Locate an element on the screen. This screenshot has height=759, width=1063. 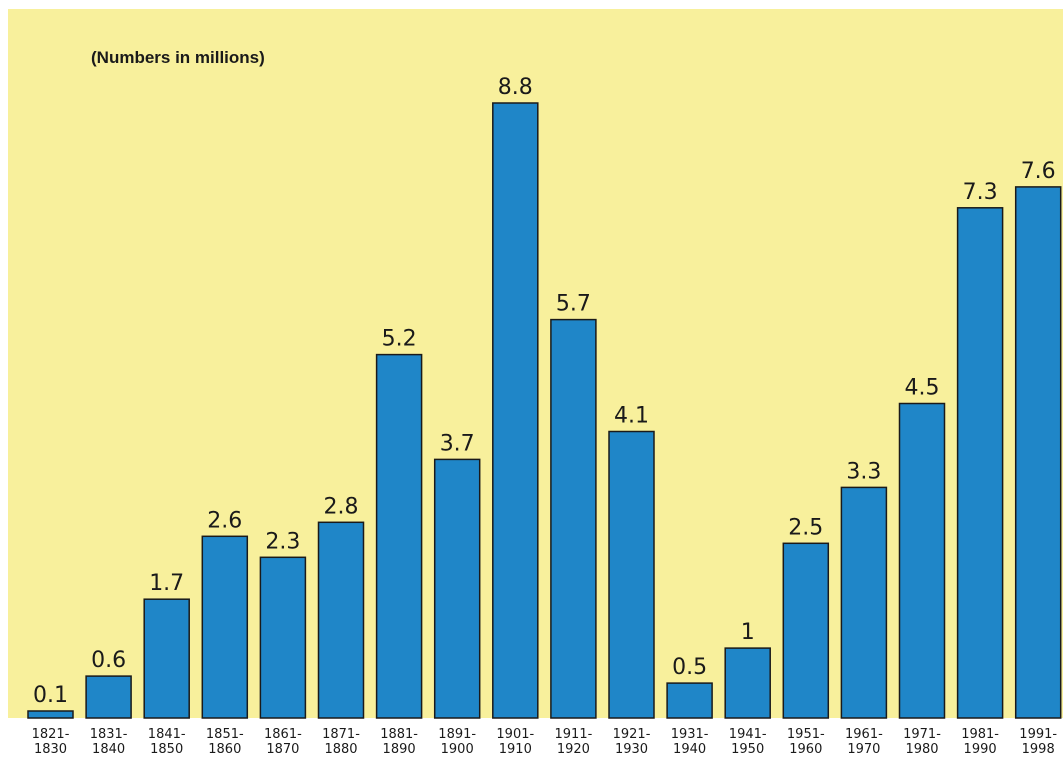
x-tick-label: 1841-1850 is located at coordinates (167, 742).